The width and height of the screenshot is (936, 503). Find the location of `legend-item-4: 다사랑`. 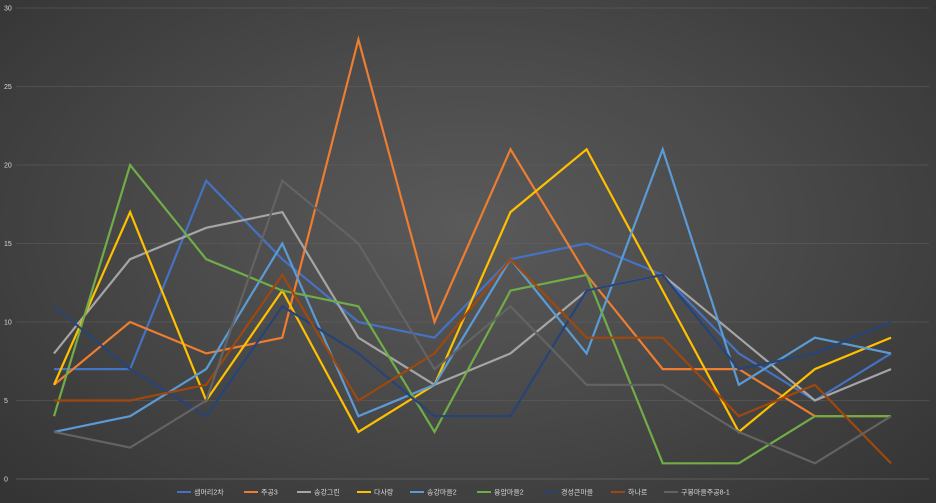

legend-item-4: 다사랑 is located at coordinates (375, 492).